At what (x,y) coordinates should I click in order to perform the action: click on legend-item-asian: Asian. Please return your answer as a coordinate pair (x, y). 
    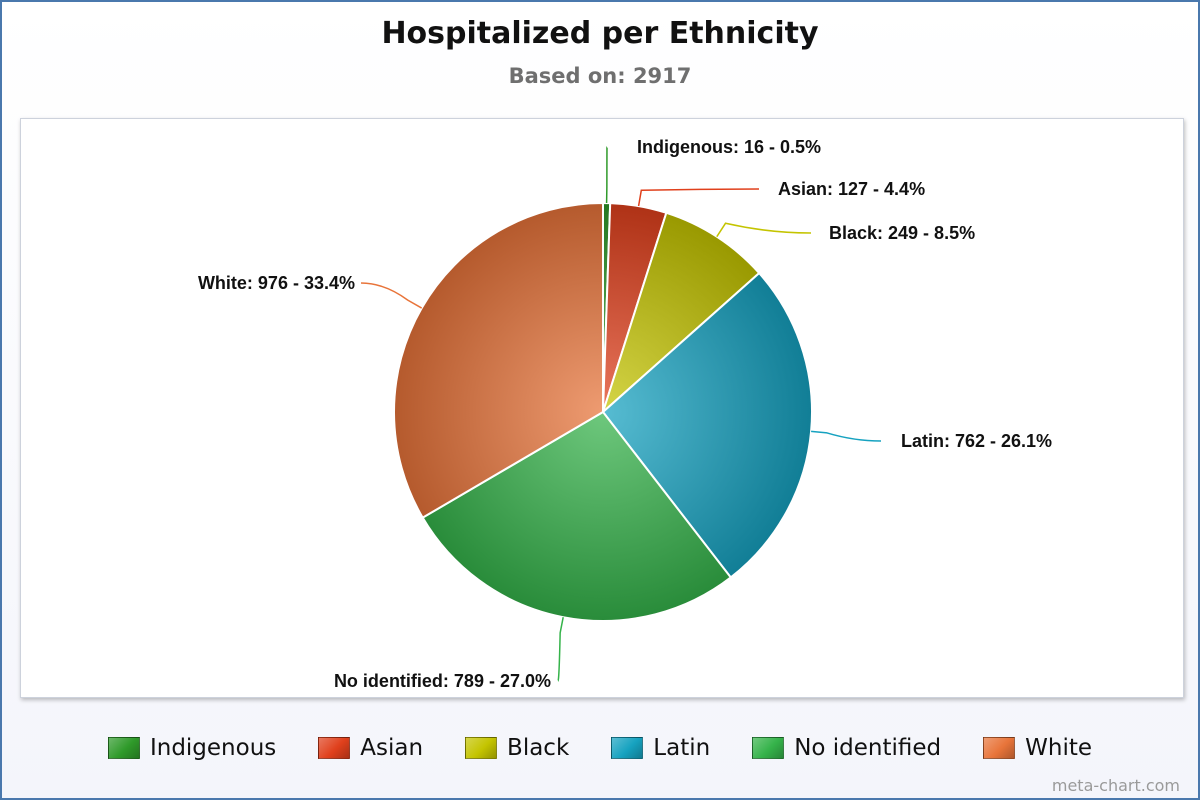
    Looking at the image, I should click on (370, 748).